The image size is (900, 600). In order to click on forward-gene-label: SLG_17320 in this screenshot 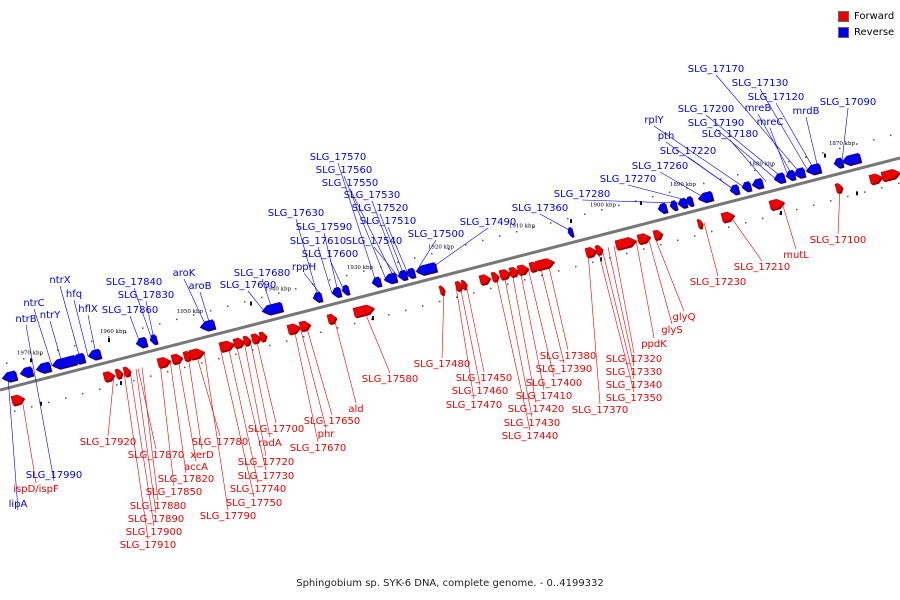, I will do `click(634, 359)`.